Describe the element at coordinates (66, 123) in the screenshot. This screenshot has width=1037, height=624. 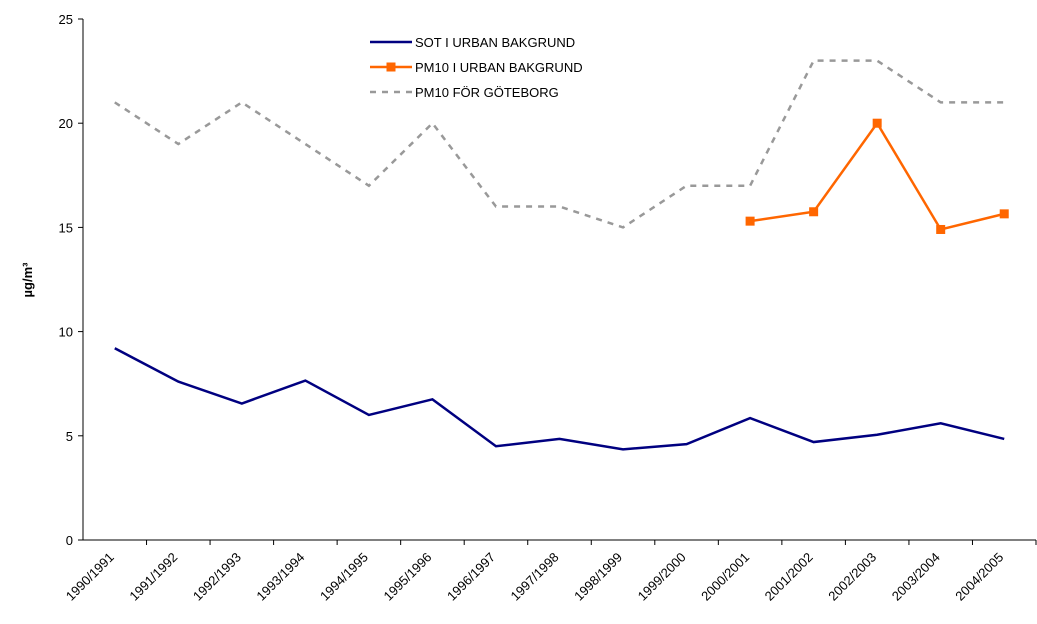
I see `y-tick-label: 20` at that location.